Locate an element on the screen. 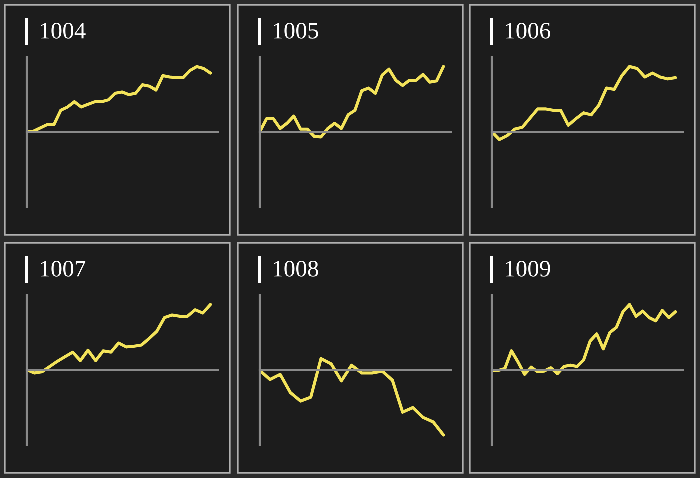 This screenshot has width=700, height=478. chart-title: 1007 is located at coordinates (63, 268).